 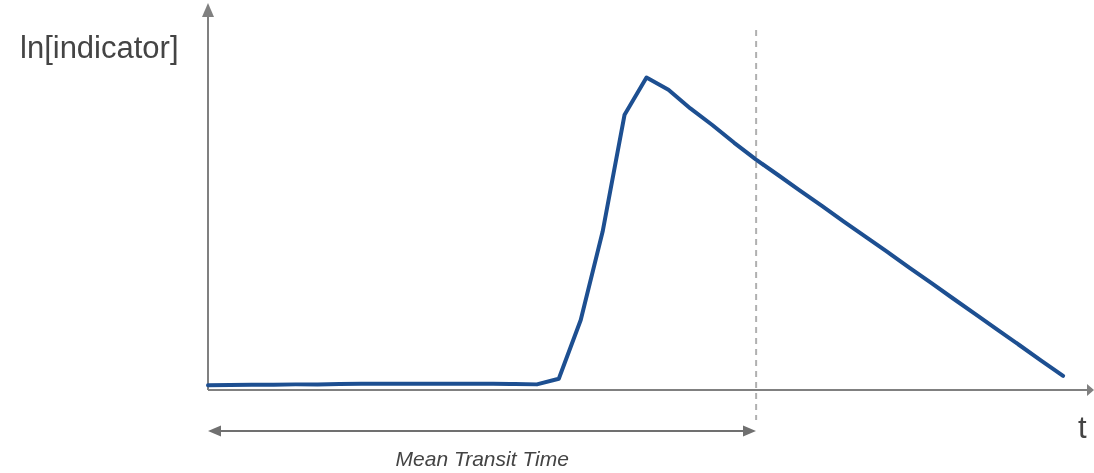 What do you see at coordinates (482, 459) in the screenshot?
I see `text: Mean Transit Time` at bounding box center [482, 459].